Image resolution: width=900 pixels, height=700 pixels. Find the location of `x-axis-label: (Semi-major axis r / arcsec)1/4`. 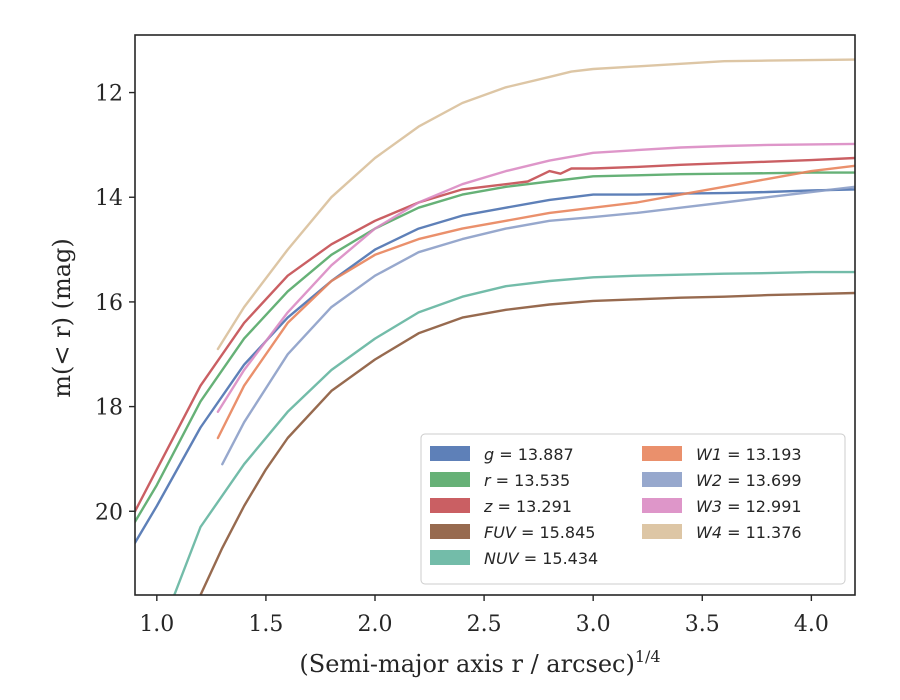

x-axis-label: (Semi-major axis r / arcsec)1/4 is located at coordinates (479, 662).